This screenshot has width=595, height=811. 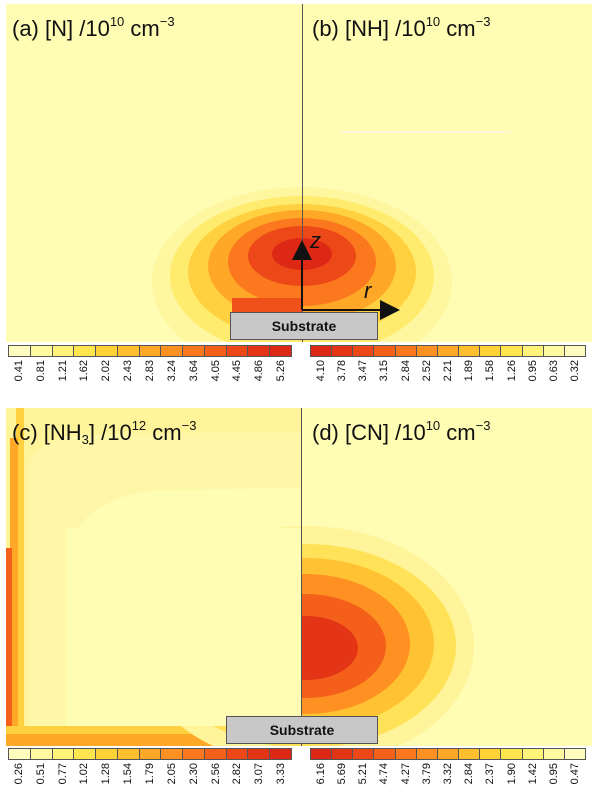 What do you see at coordinates (341, 783) in the screenshot?
I see `colorbar-tick: 5.69` at bounding box center [341, 783].